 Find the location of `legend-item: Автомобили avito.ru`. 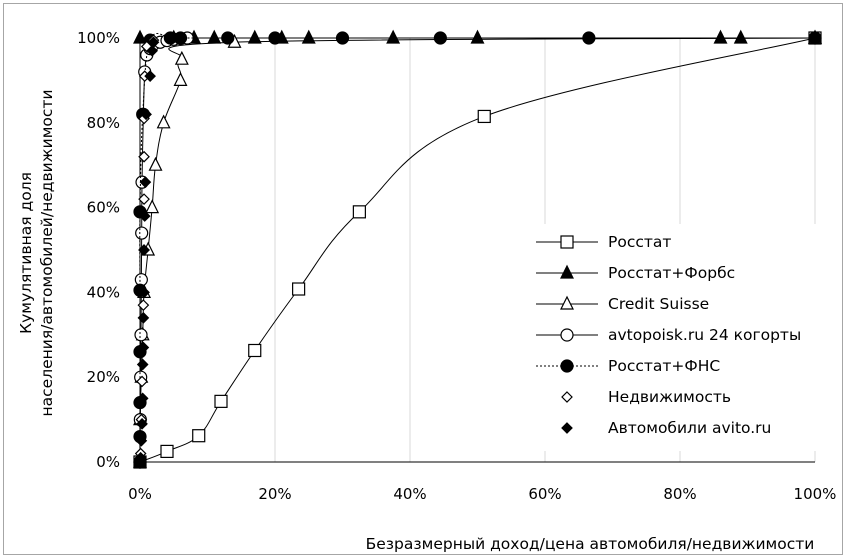

legend-item: Автомобили avito.ru is located at coordinates (666, 428).